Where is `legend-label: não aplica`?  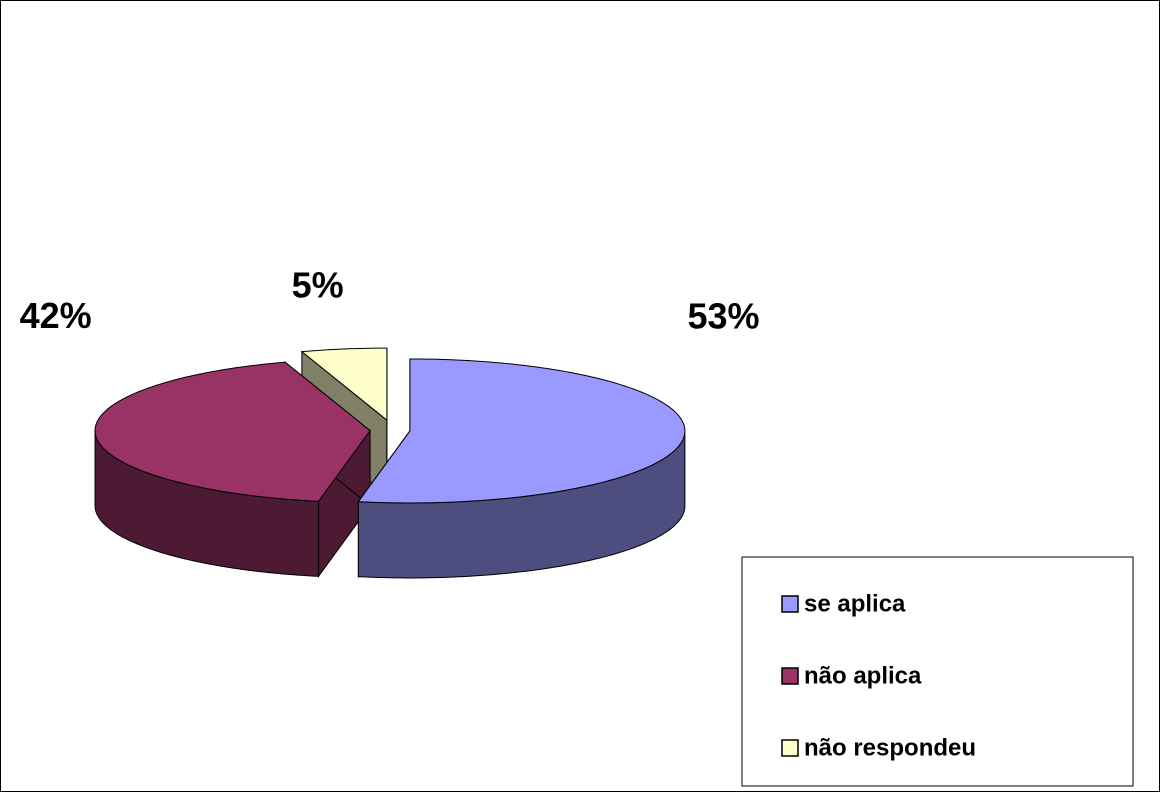
legend-label: não aplica is located at coordinates (863, 675).